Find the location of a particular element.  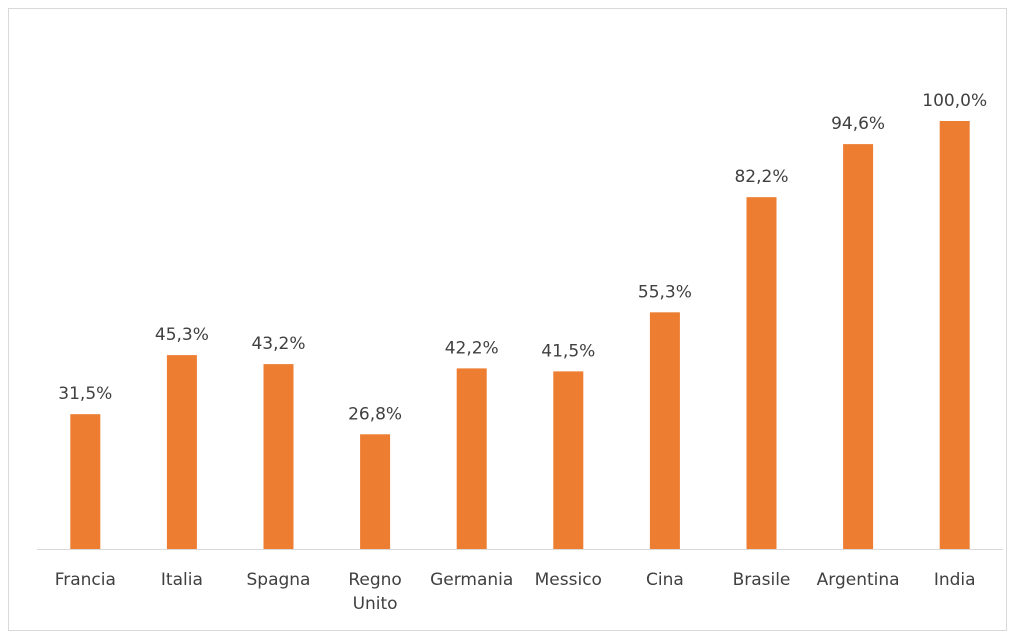

data-label: 26,8% is located at coordinates (375, 414).